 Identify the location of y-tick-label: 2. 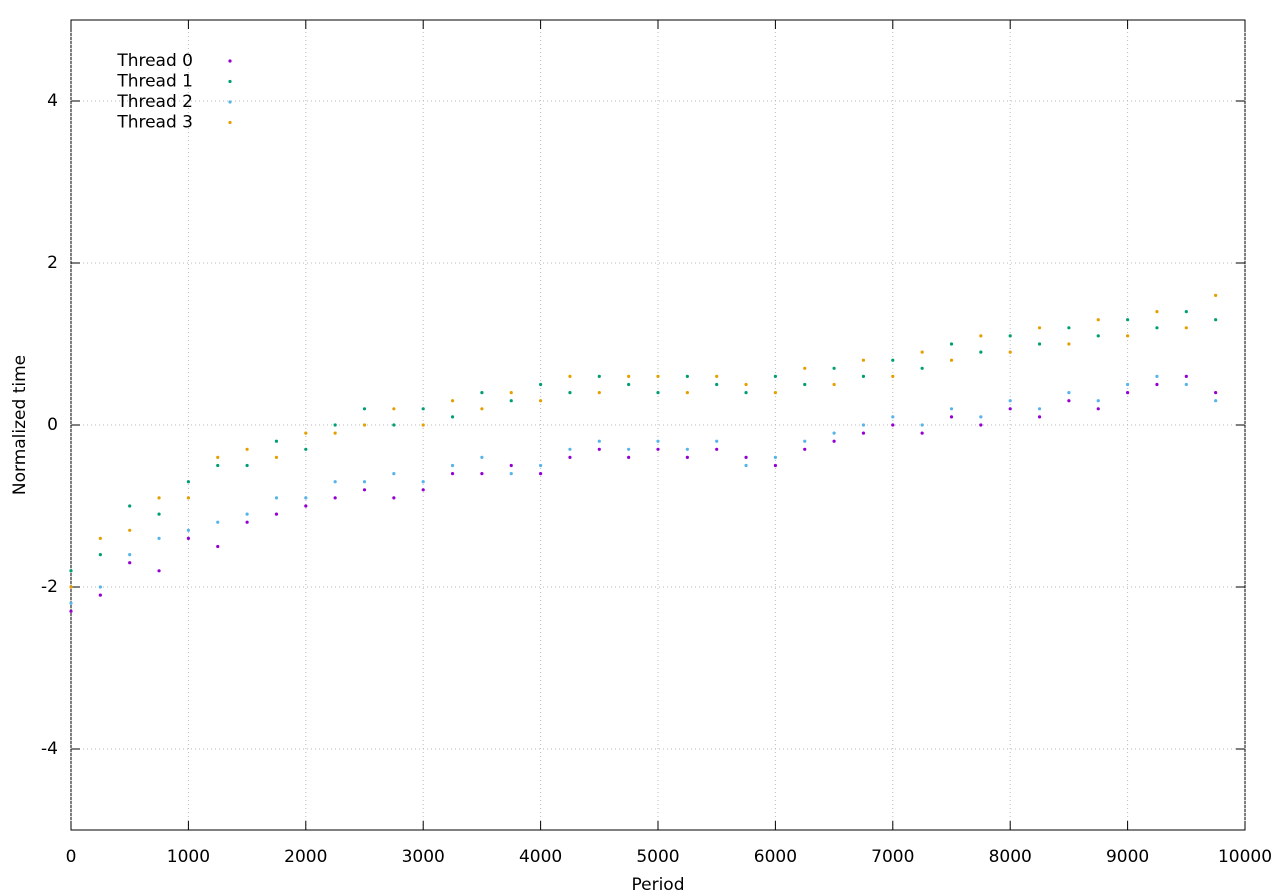
(52, 263).